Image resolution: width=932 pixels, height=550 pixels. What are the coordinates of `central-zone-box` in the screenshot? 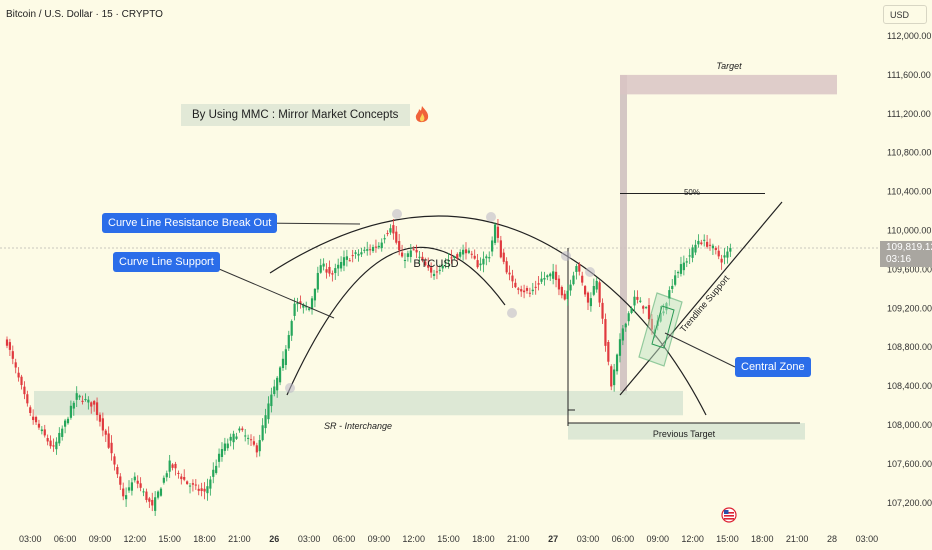 It's located at (660, 329).